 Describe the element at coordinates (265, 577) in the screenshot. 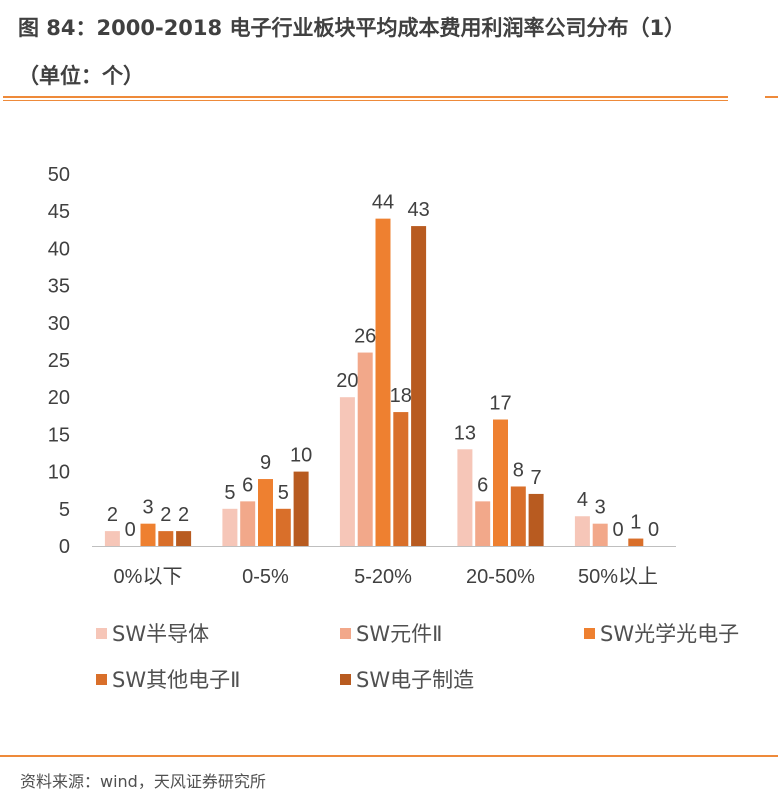

I see `x-tick-label: 0-5%` at that location.